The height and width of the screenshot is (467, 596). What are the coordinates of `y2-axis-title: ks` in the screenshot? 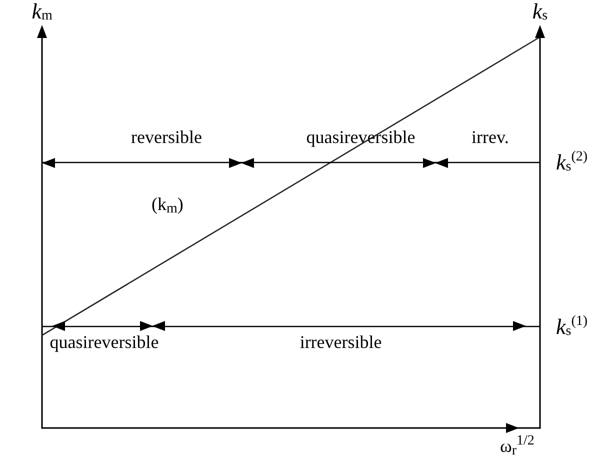 It's located at (540, 12).